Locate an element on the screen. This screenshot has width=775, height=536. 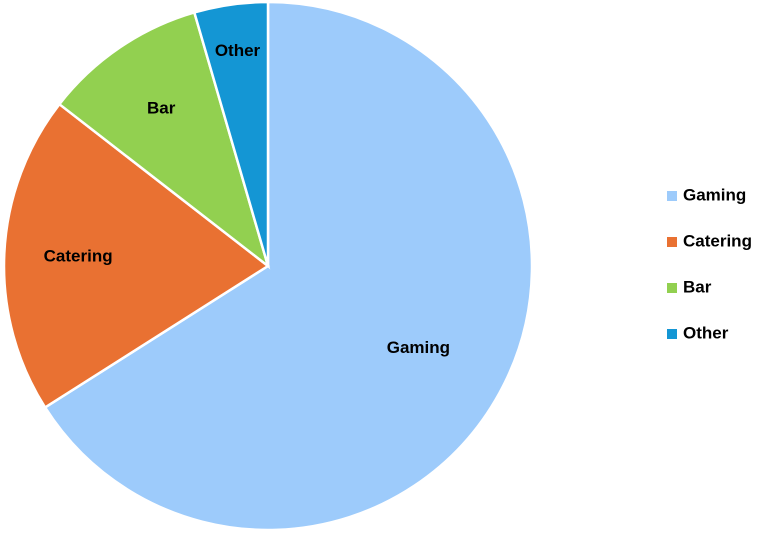
legend-label: Catering is located at coordinates (717, 240).